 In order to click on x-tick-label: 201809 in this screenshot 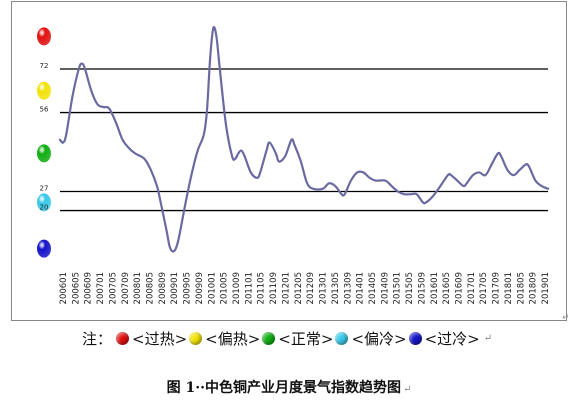, I will do `click(534, 288)`.